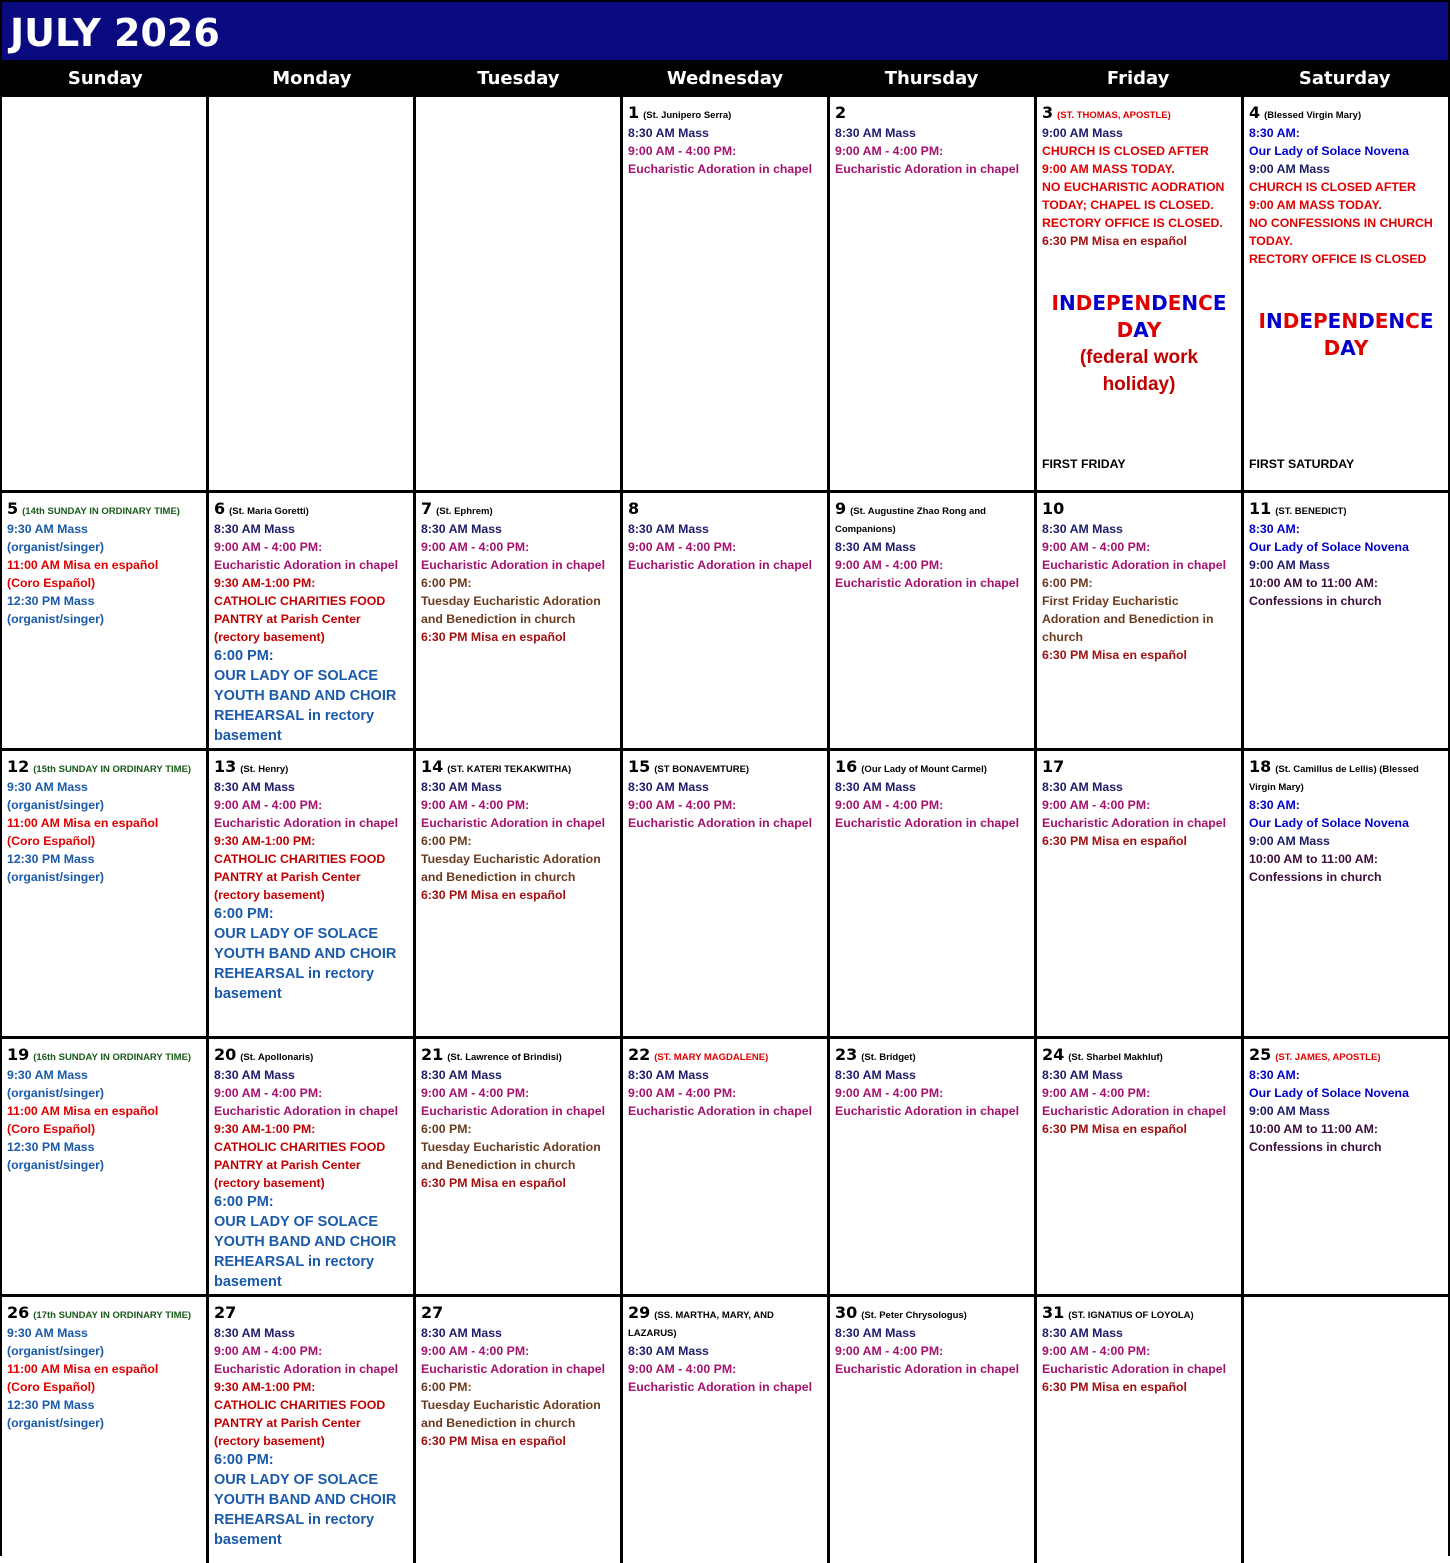 The image size is (1450, 1563). I want to click on day-heading: 26 (17th SUNDAY IN ORDINARY TIME), so click(104, 1313).